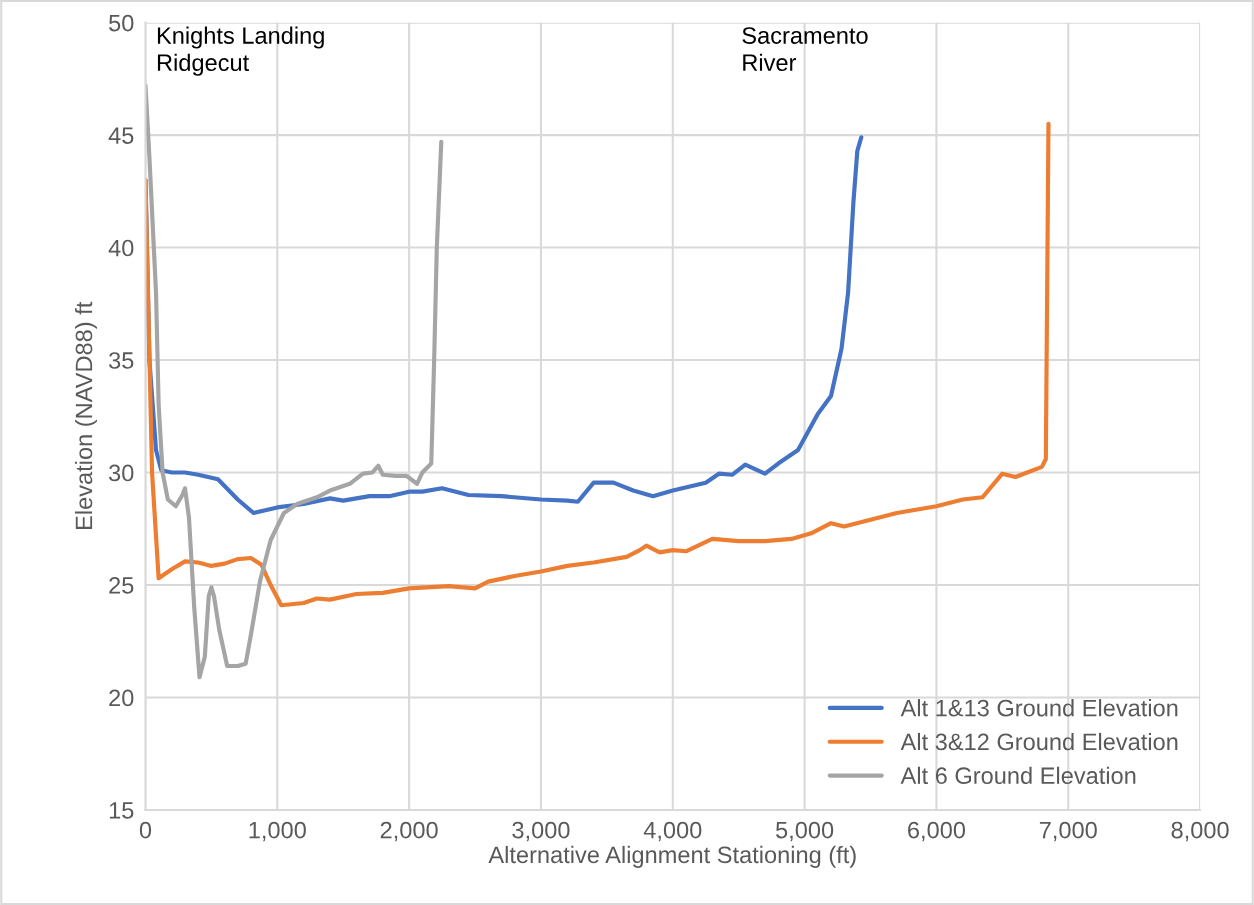 The height and width of the screenshot is (905, 1254). I want to click on y-tick-label: 45, so click(121, 135).